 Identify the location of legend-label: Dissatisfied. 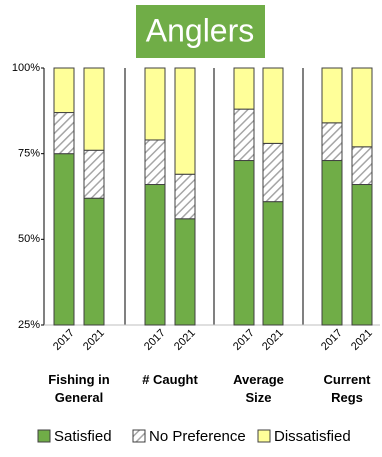
(312, 436).